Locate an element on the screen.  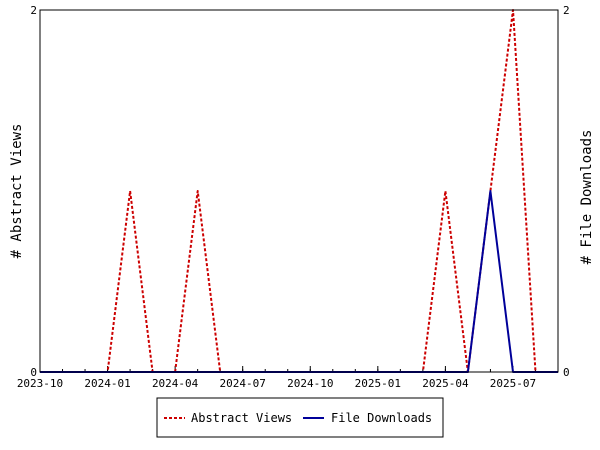
x-tick-label: 2024-10 is located at coordinates (310, 383).